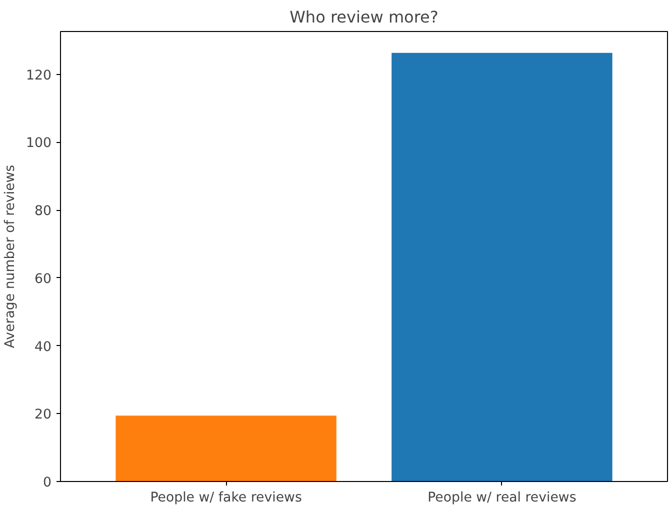  Describe the element at coordinates (43, 347) in the screenshot. I see `y-tick-label: 40` at that location.